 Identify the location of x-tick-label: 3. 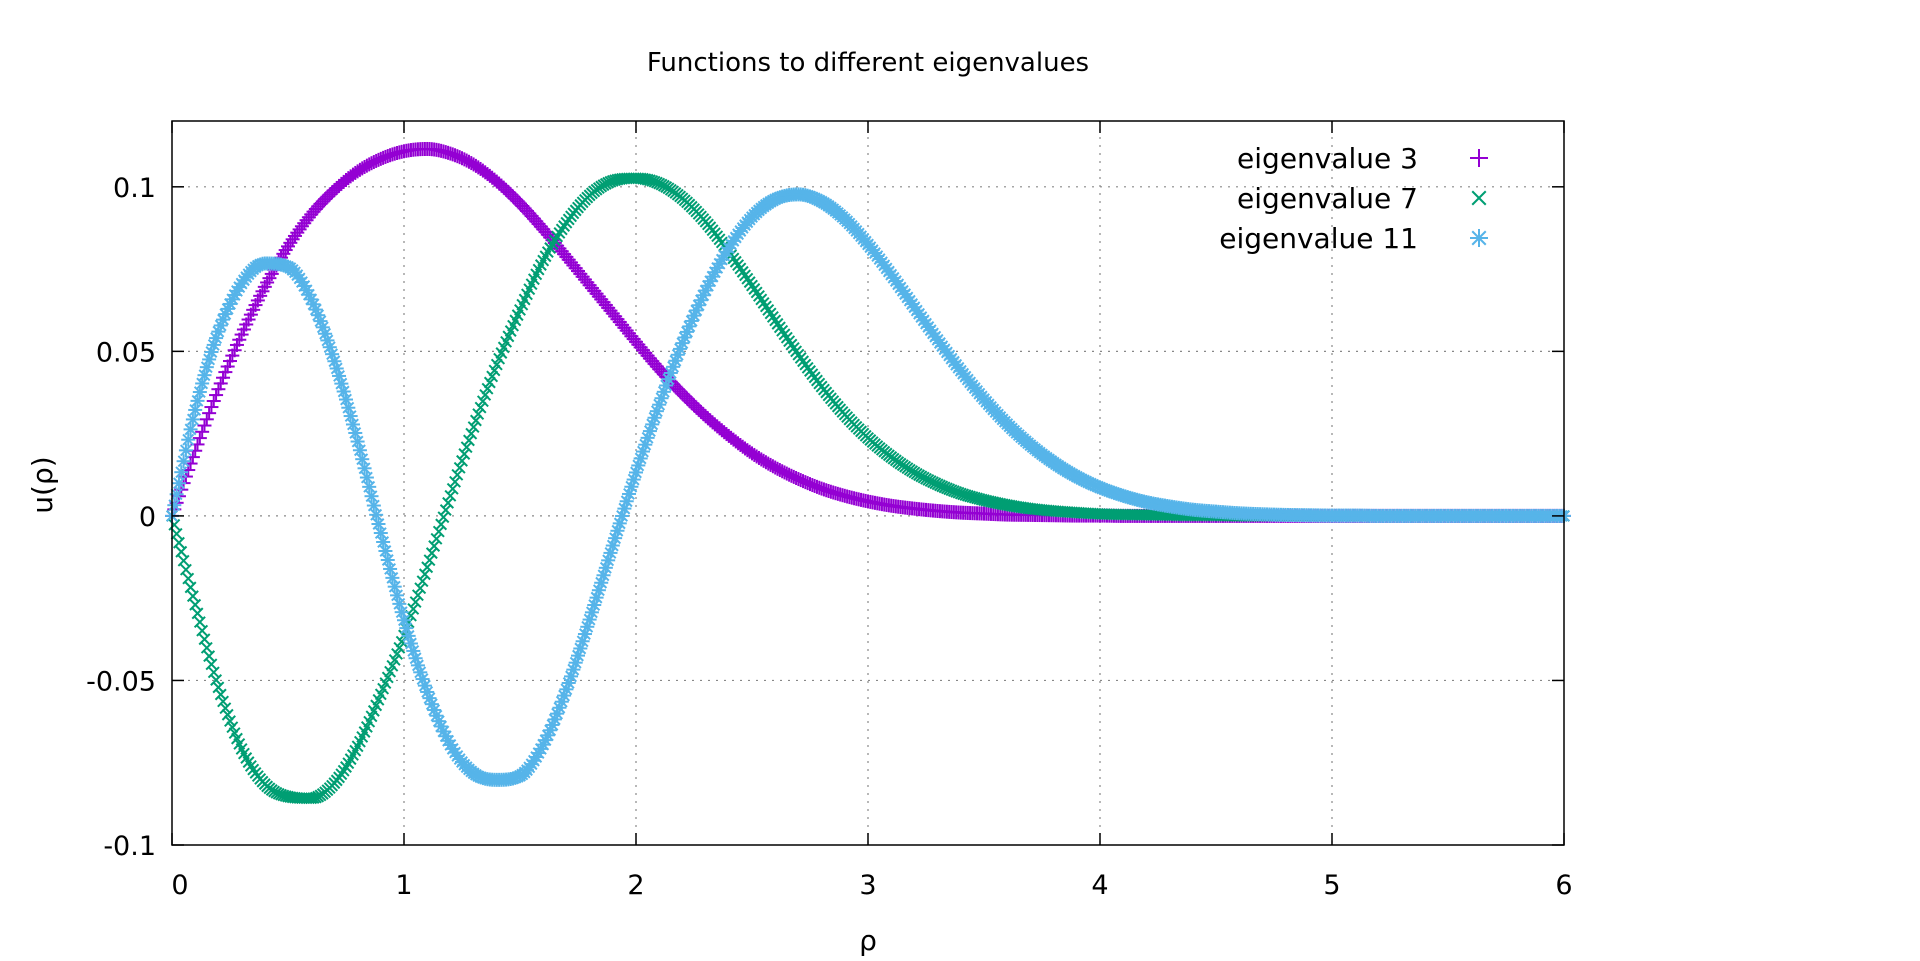
(867, 885).